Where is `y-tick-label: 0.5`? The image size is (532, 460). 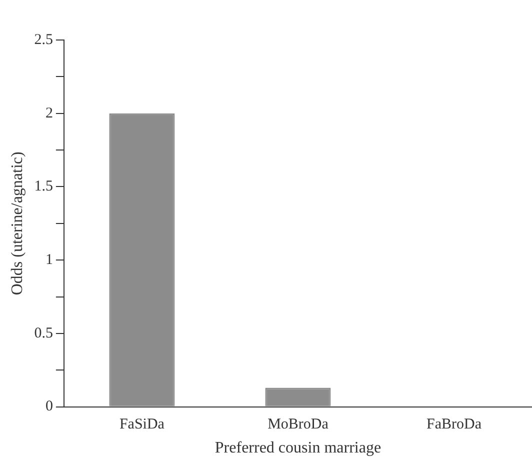
y-tick-label: 0.5 is located at coordinates (43, 333).